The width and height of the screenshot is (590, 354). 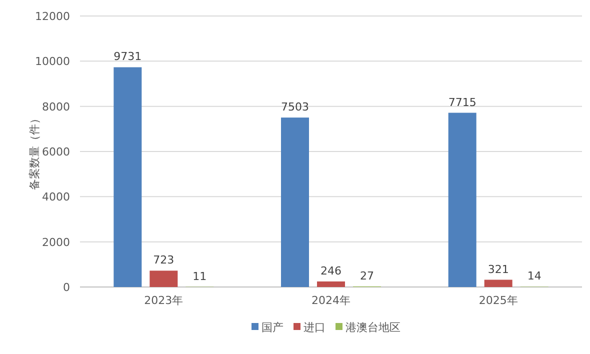 I want to click on y-tick-label: 12000, so click(x=52, y=16).